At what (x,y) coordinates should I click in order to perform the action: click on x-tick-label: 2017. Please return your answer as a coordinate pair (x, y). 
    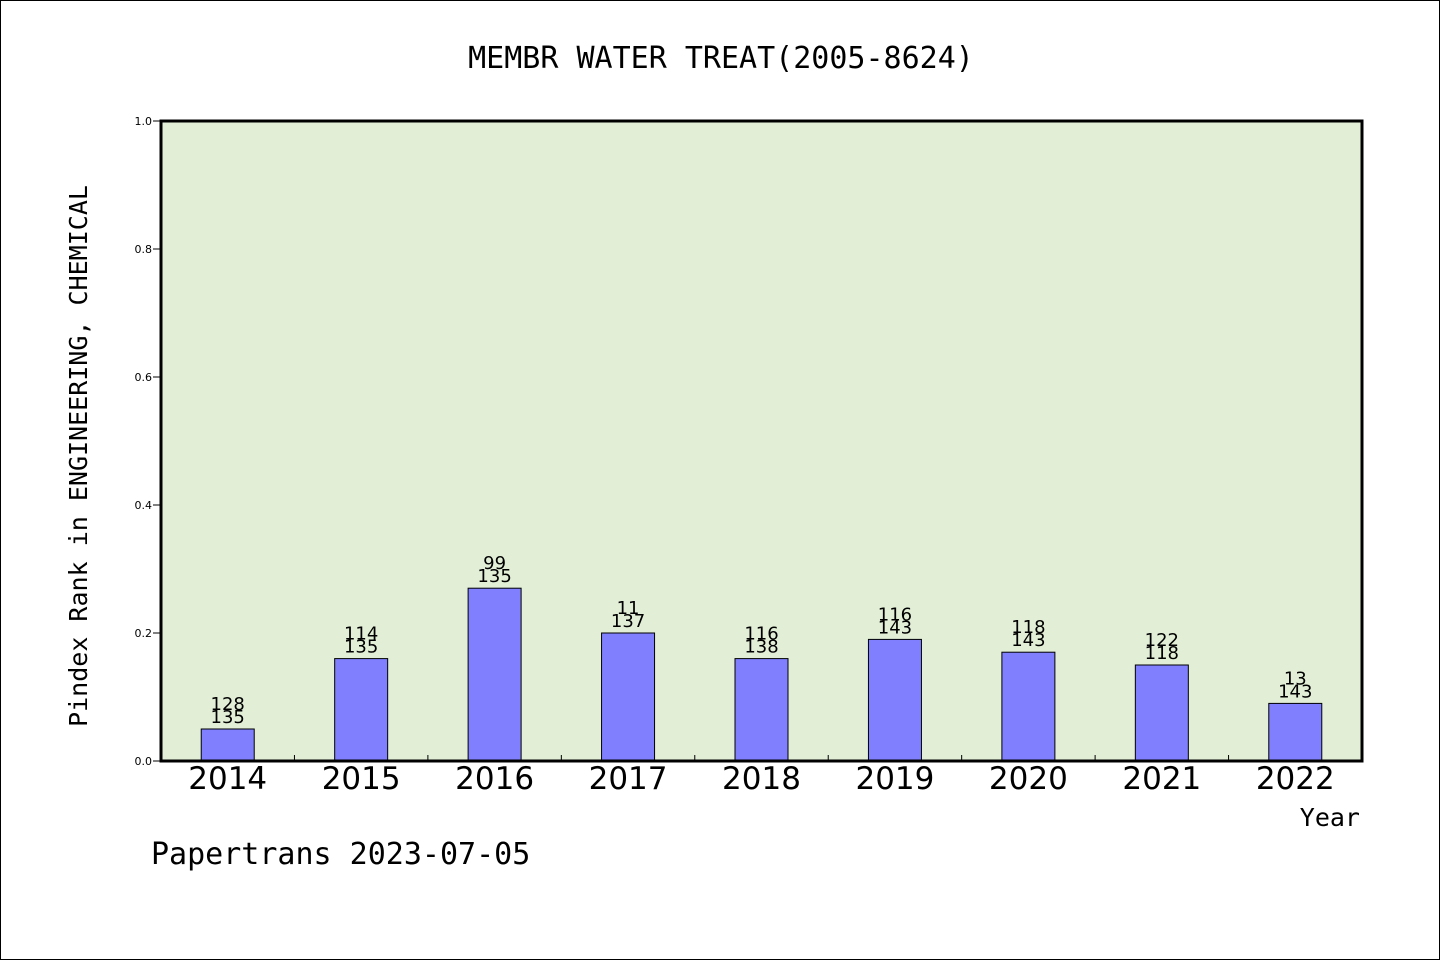
    Looking at the image, I should click on (628, 779).